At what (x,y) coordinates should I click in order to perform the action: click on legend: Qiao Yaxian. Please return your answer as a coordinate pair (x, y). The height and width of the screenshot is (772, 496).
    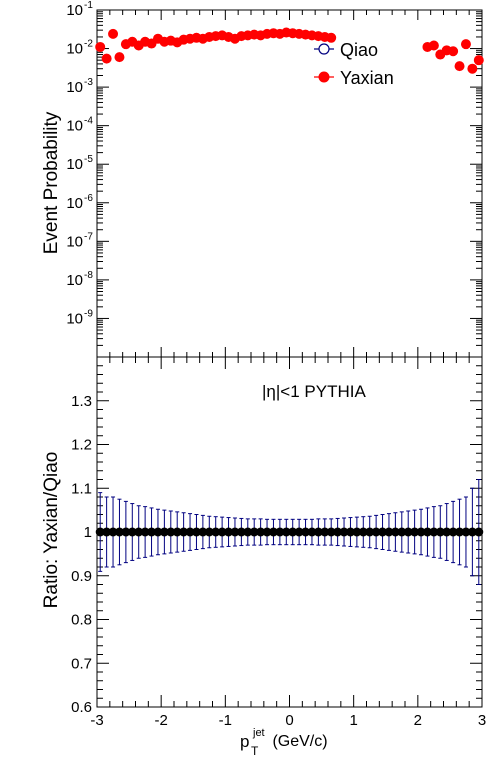
    Looking at the image, I should click on (354, 64).